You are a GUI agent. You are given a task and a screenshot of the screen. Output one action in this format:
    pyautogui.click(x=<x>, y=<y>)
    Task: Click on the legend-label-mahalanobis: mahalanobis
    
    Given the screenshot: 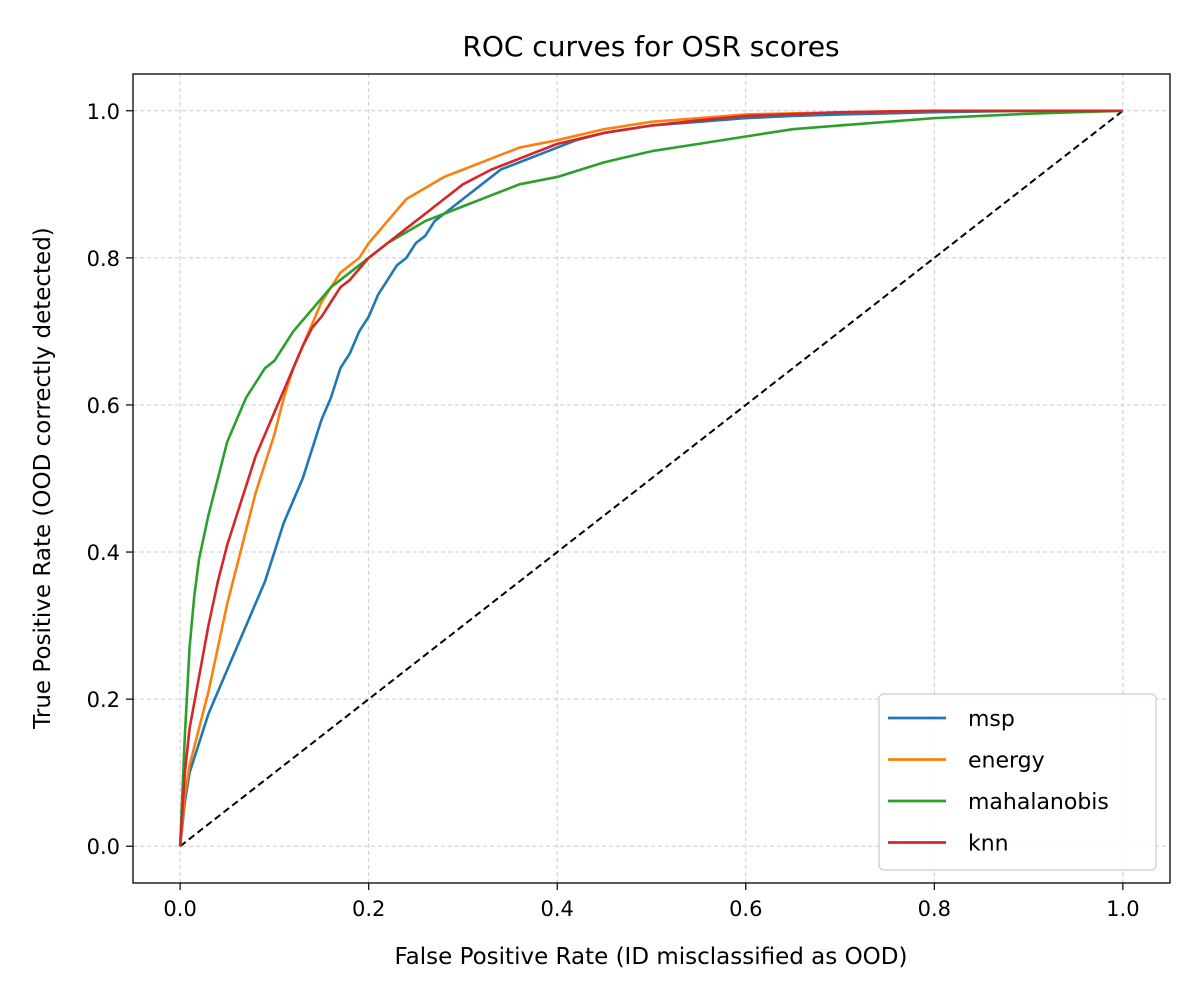 What is the action you would take?
    pyautogui.click(x=1038, y=802)
    